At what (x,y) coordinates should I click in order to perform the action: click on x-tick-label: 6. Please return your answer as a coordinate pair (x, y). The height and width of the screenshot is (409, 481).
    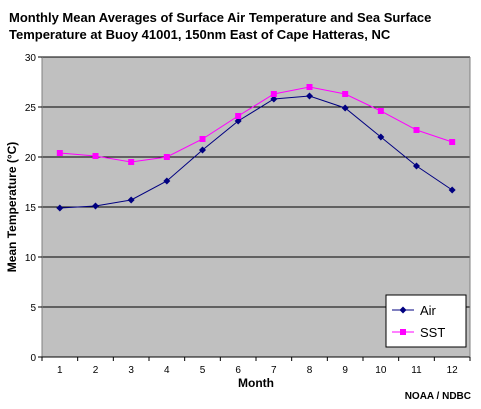
    Looking at the image, I should click on (238, 370).